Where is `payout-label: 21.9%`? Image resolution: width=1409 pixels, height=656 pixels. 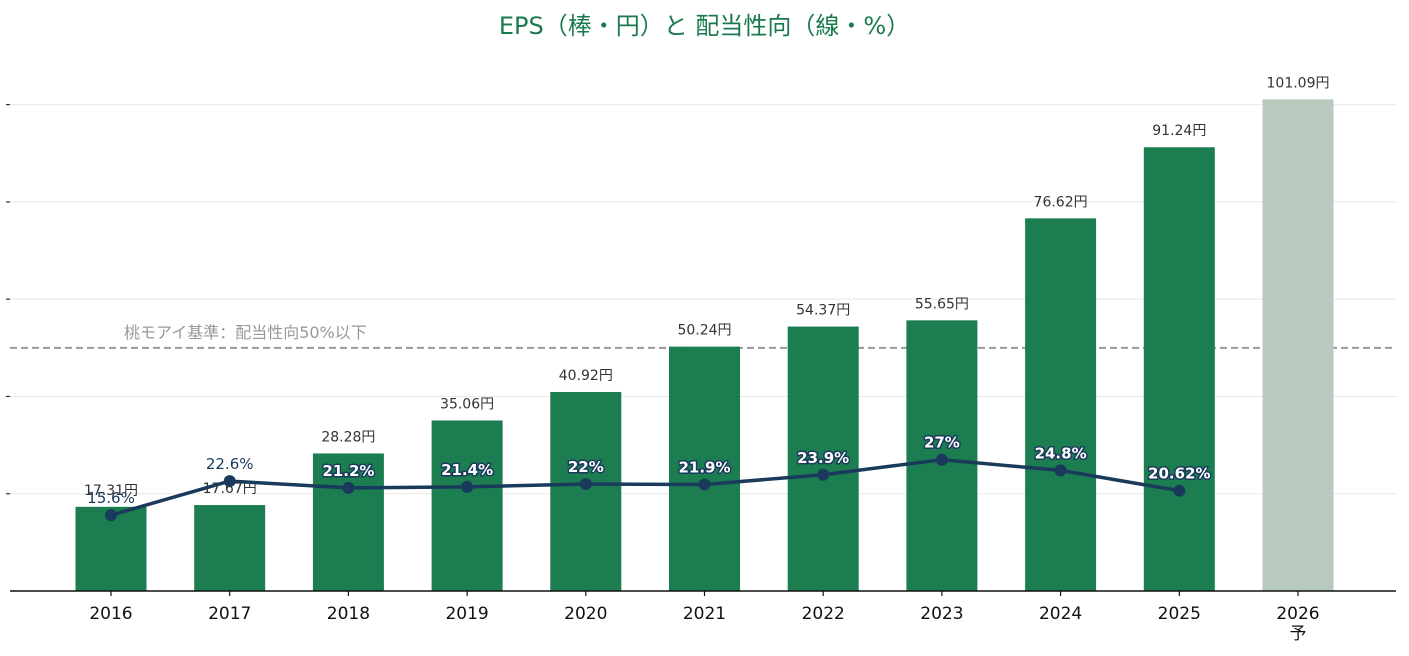
payout-label: 21.9% is located at coordinates (704, 467).